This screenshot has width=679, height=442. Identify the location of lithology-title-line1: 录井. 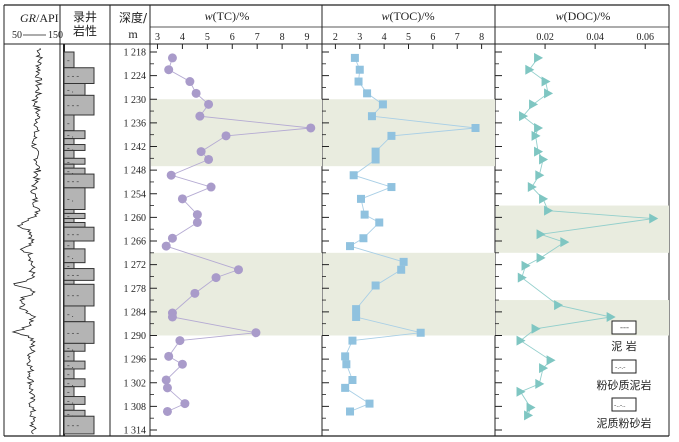
(85, 17).